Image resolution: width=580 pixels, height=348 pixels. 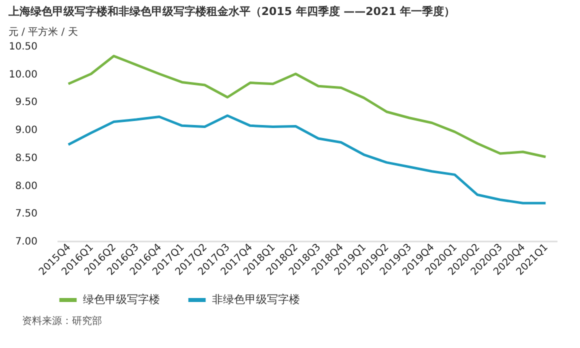 What do you see at coordinates (121, 299) in the screenshot?
I see `legend-label: 绿色甲级写字楼` at bounding box center [121, 299].